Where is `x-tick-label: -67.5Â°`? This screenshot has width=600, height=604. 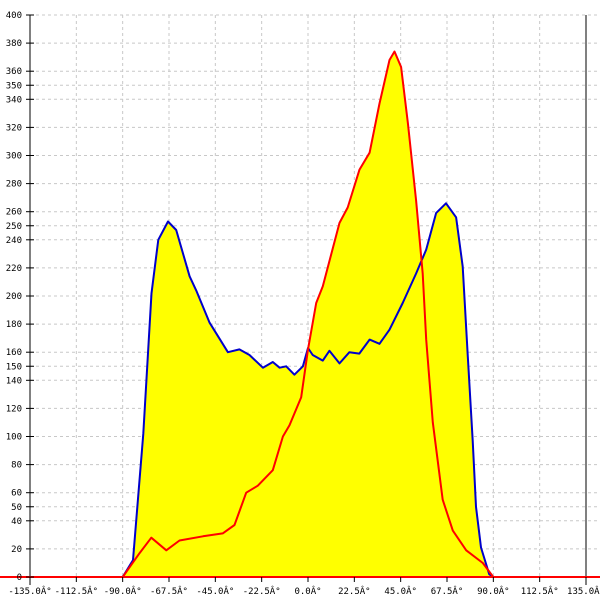
x-tick-label: -67.5Â° is located at coordinates (169, 591).